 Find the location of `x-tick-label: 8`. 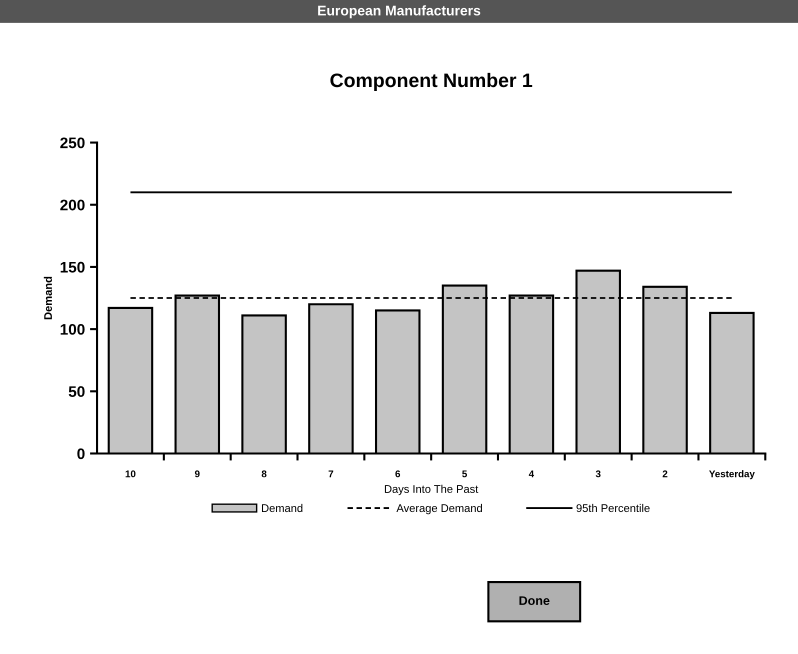

x-tick-label: 8 is located at coordinates (264, 474).